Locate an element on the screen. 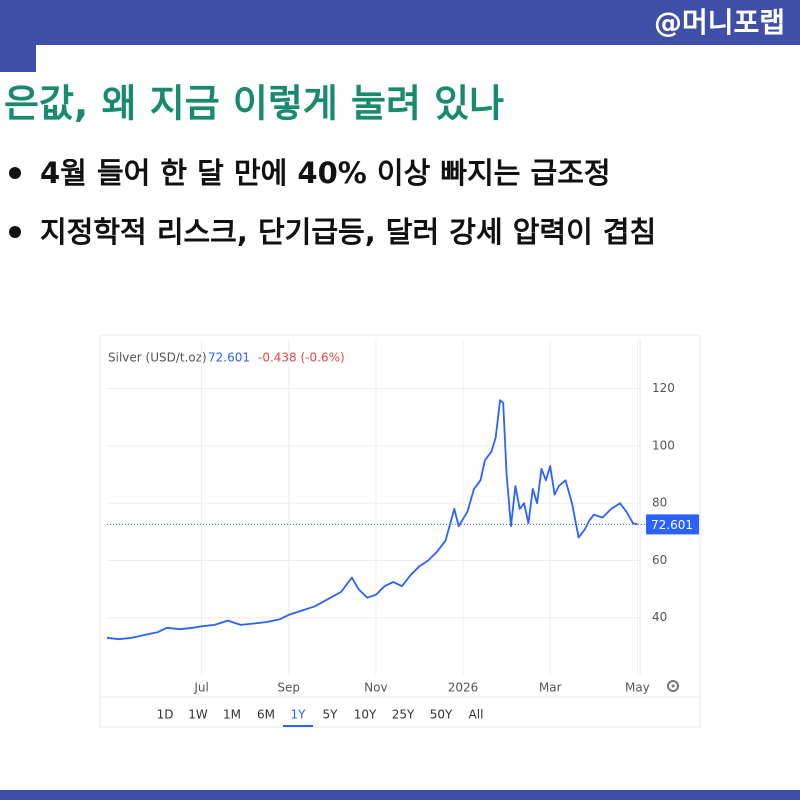 This screenshot has width=800, height=800. top-band is located at coordinates (400, 22).